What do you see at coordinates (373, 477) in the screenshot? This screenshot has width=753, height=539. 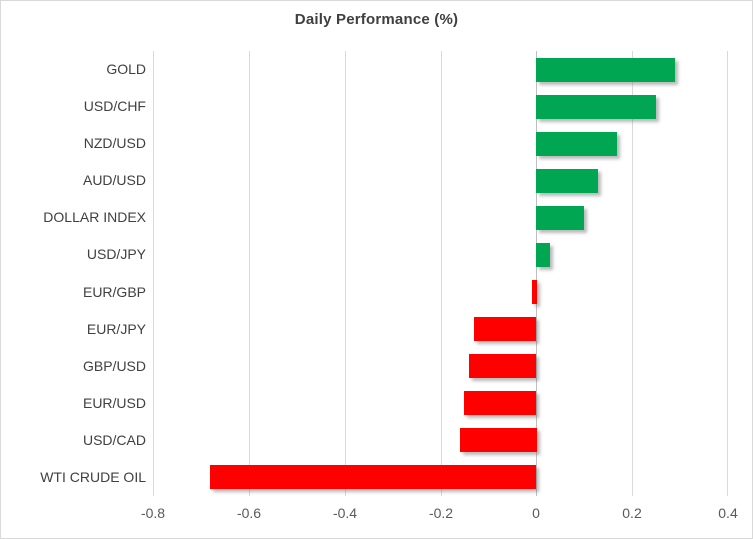 I see `bar-wti-crude-oil` at bounding box center [373, 477].